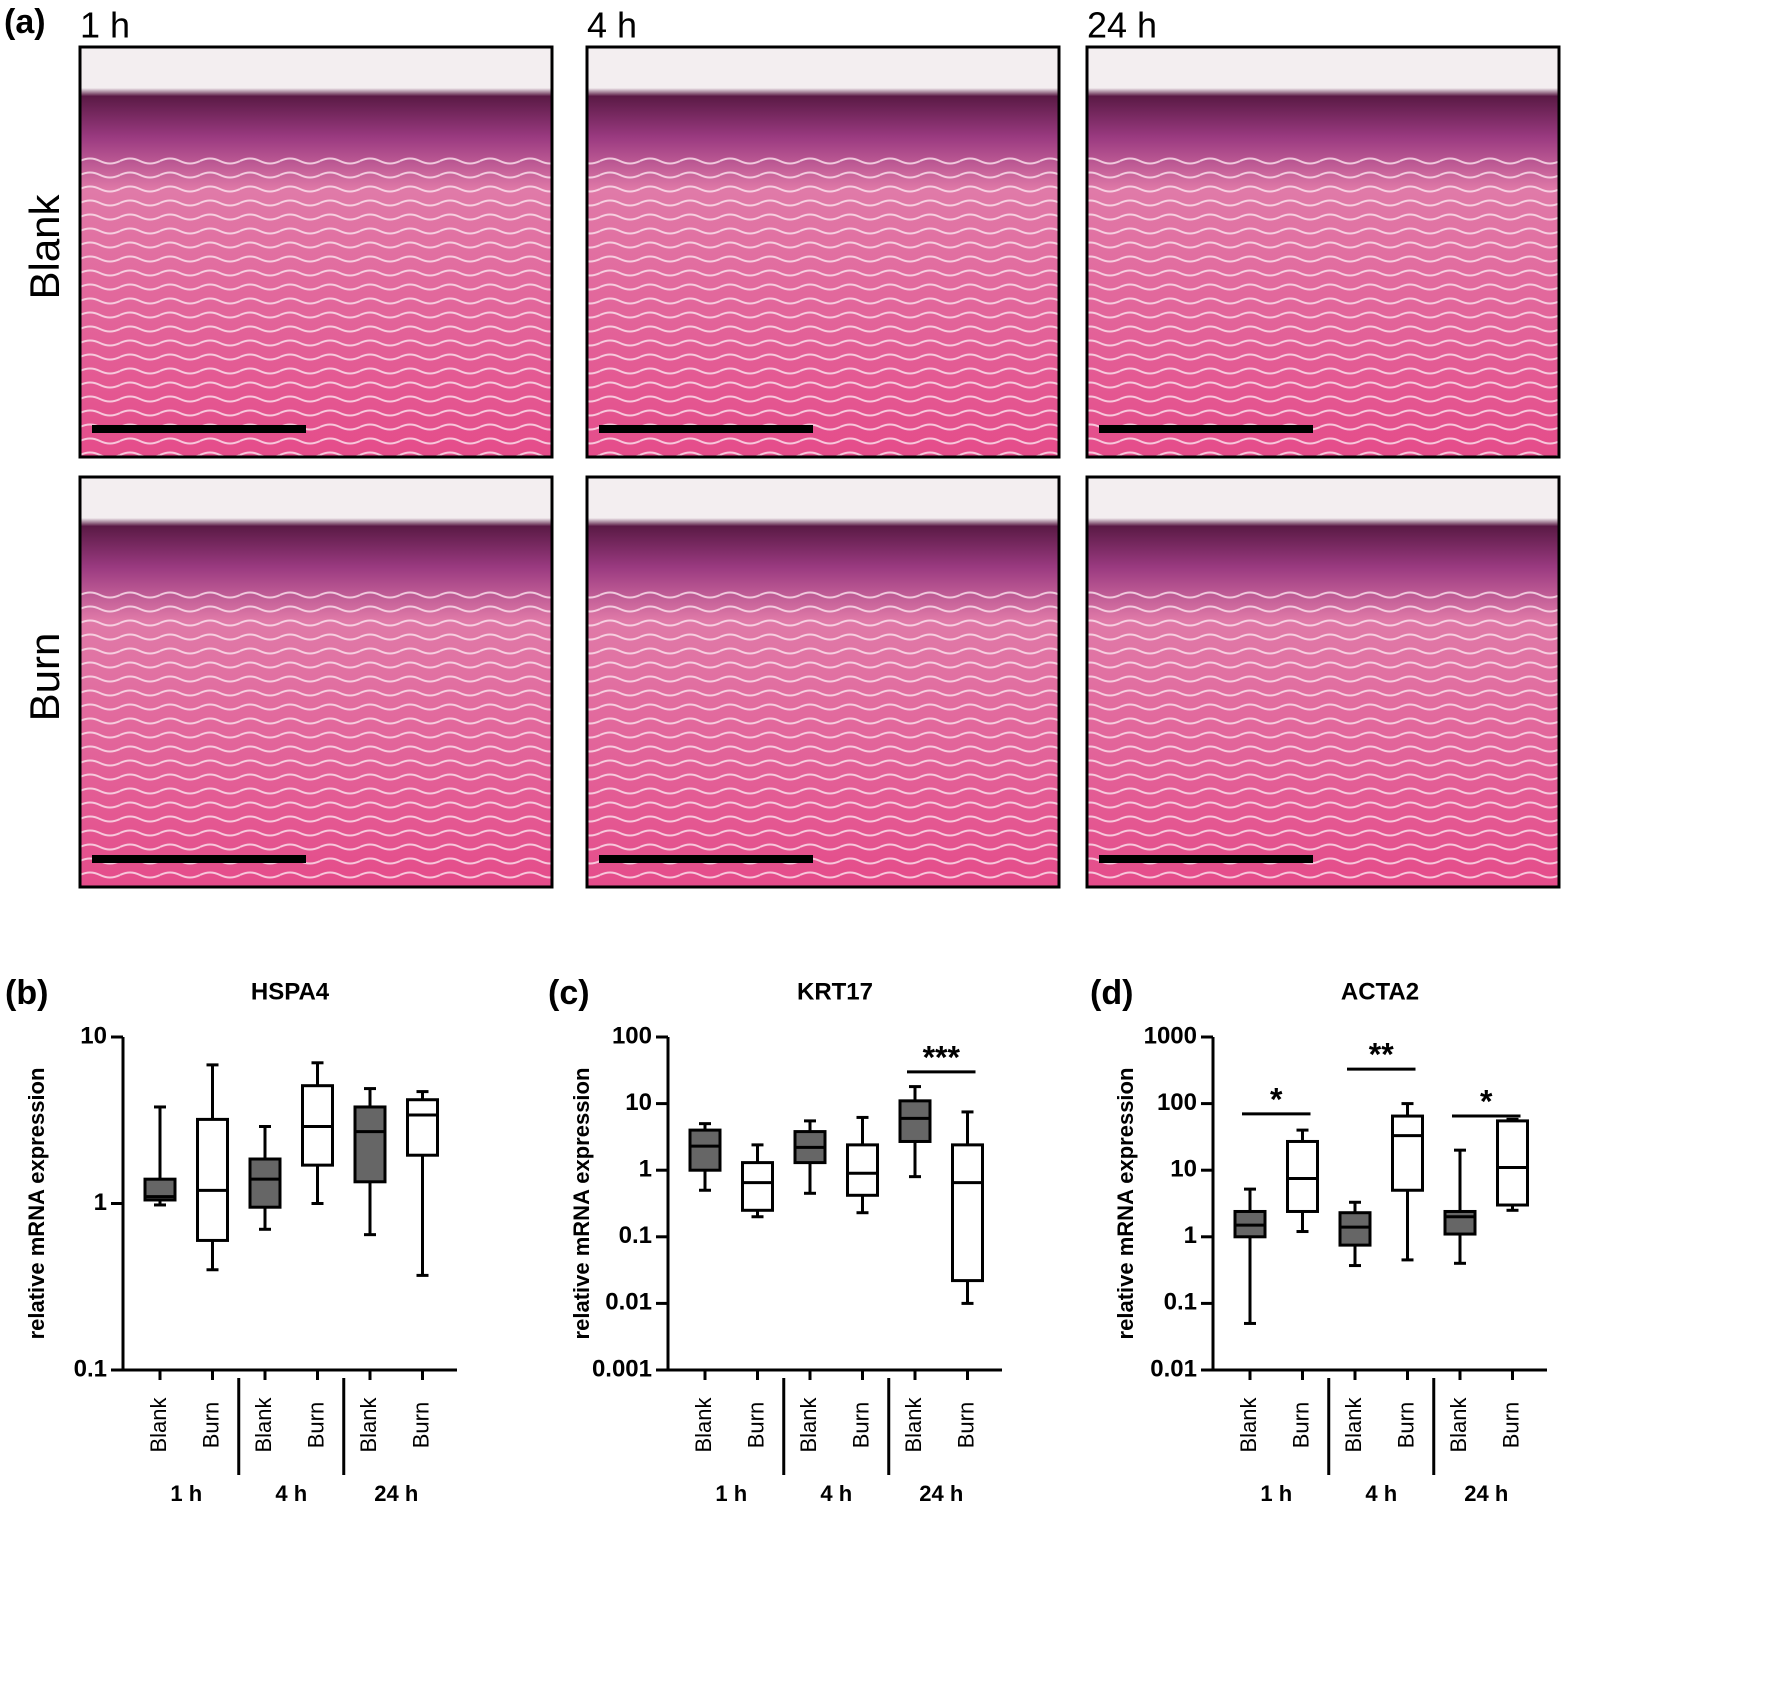 The image size is (1768, 1697). What do you see at coordinates (835, 991) in the screenshot?
I see `chart-title: KRT17` at bounding box center [835, 991].